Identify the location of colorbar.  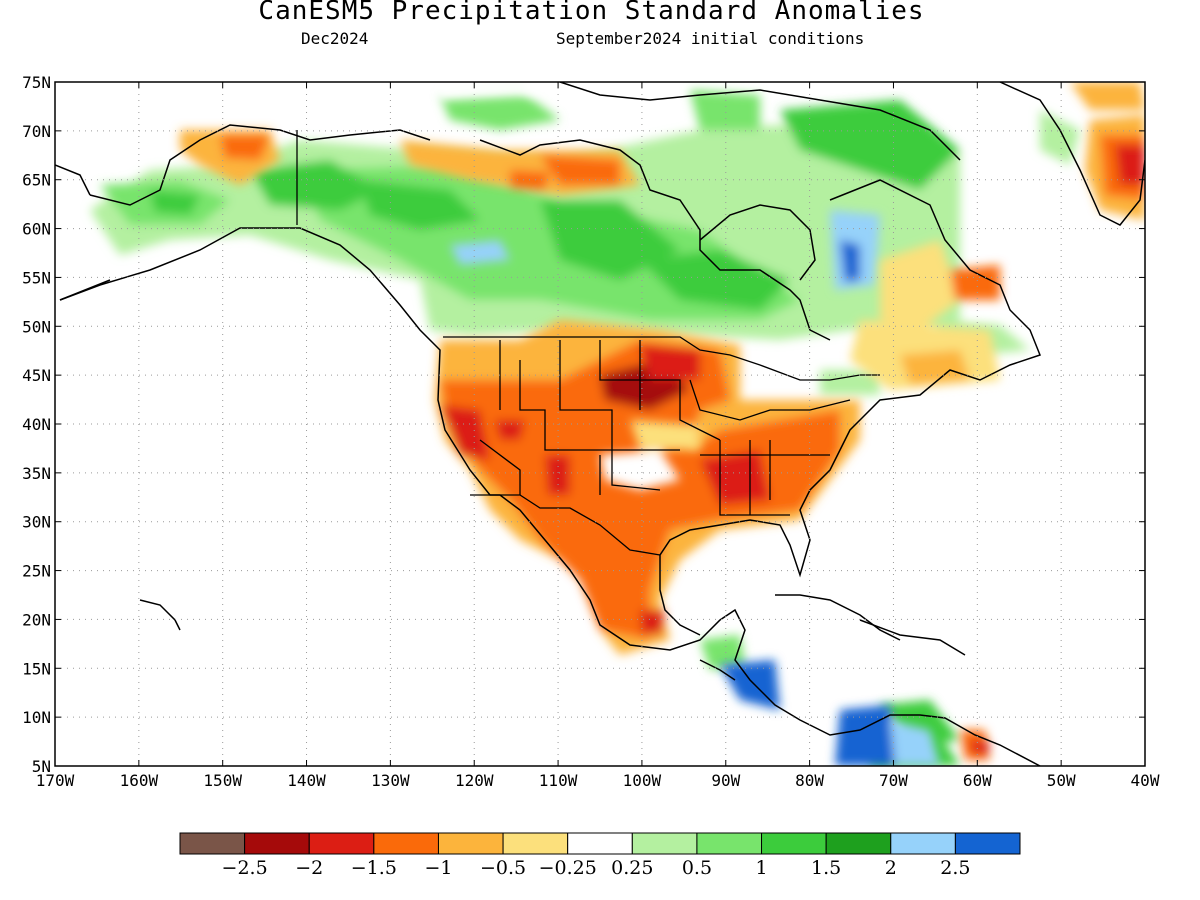
(600, 843).